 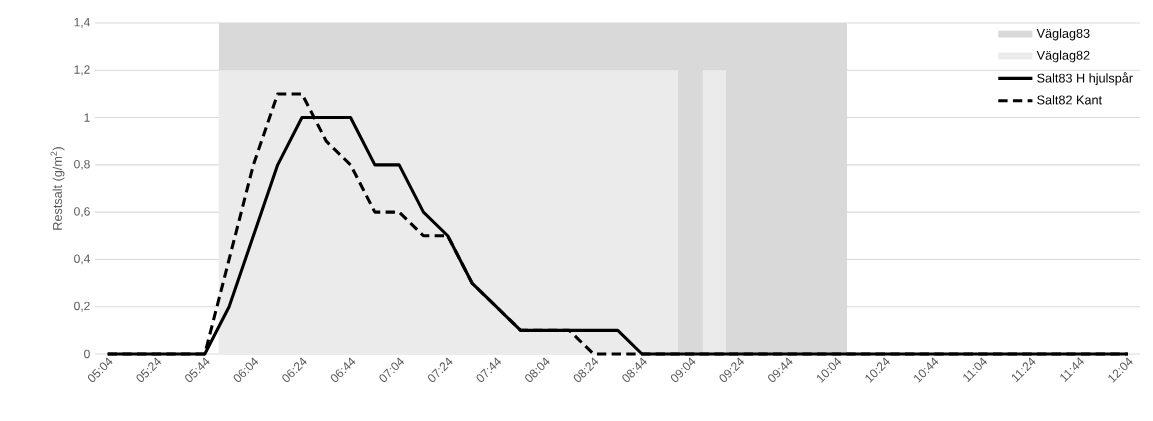 I want to click on legend-label: Salt83 H hjulspår, so click(x=1085, y=79).